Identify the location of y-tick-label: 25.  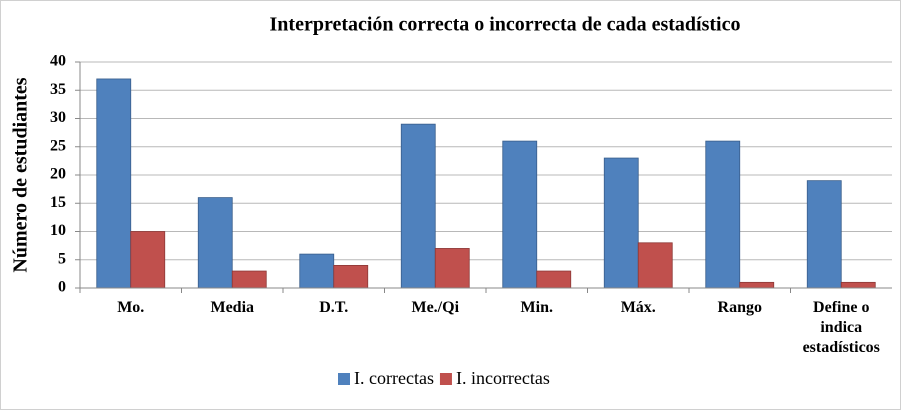
(58, 145).